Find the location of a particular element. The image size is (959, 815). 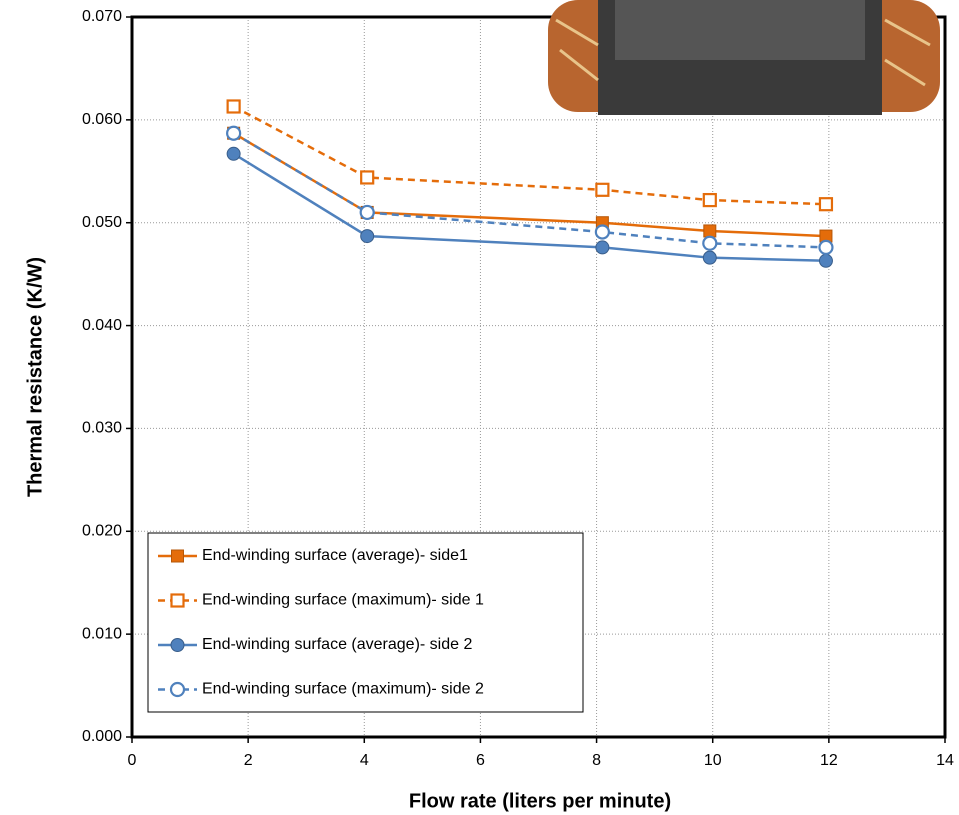

legend-label: End-winding surface (maximum)- side 1 is located at coordinates (343, 600).